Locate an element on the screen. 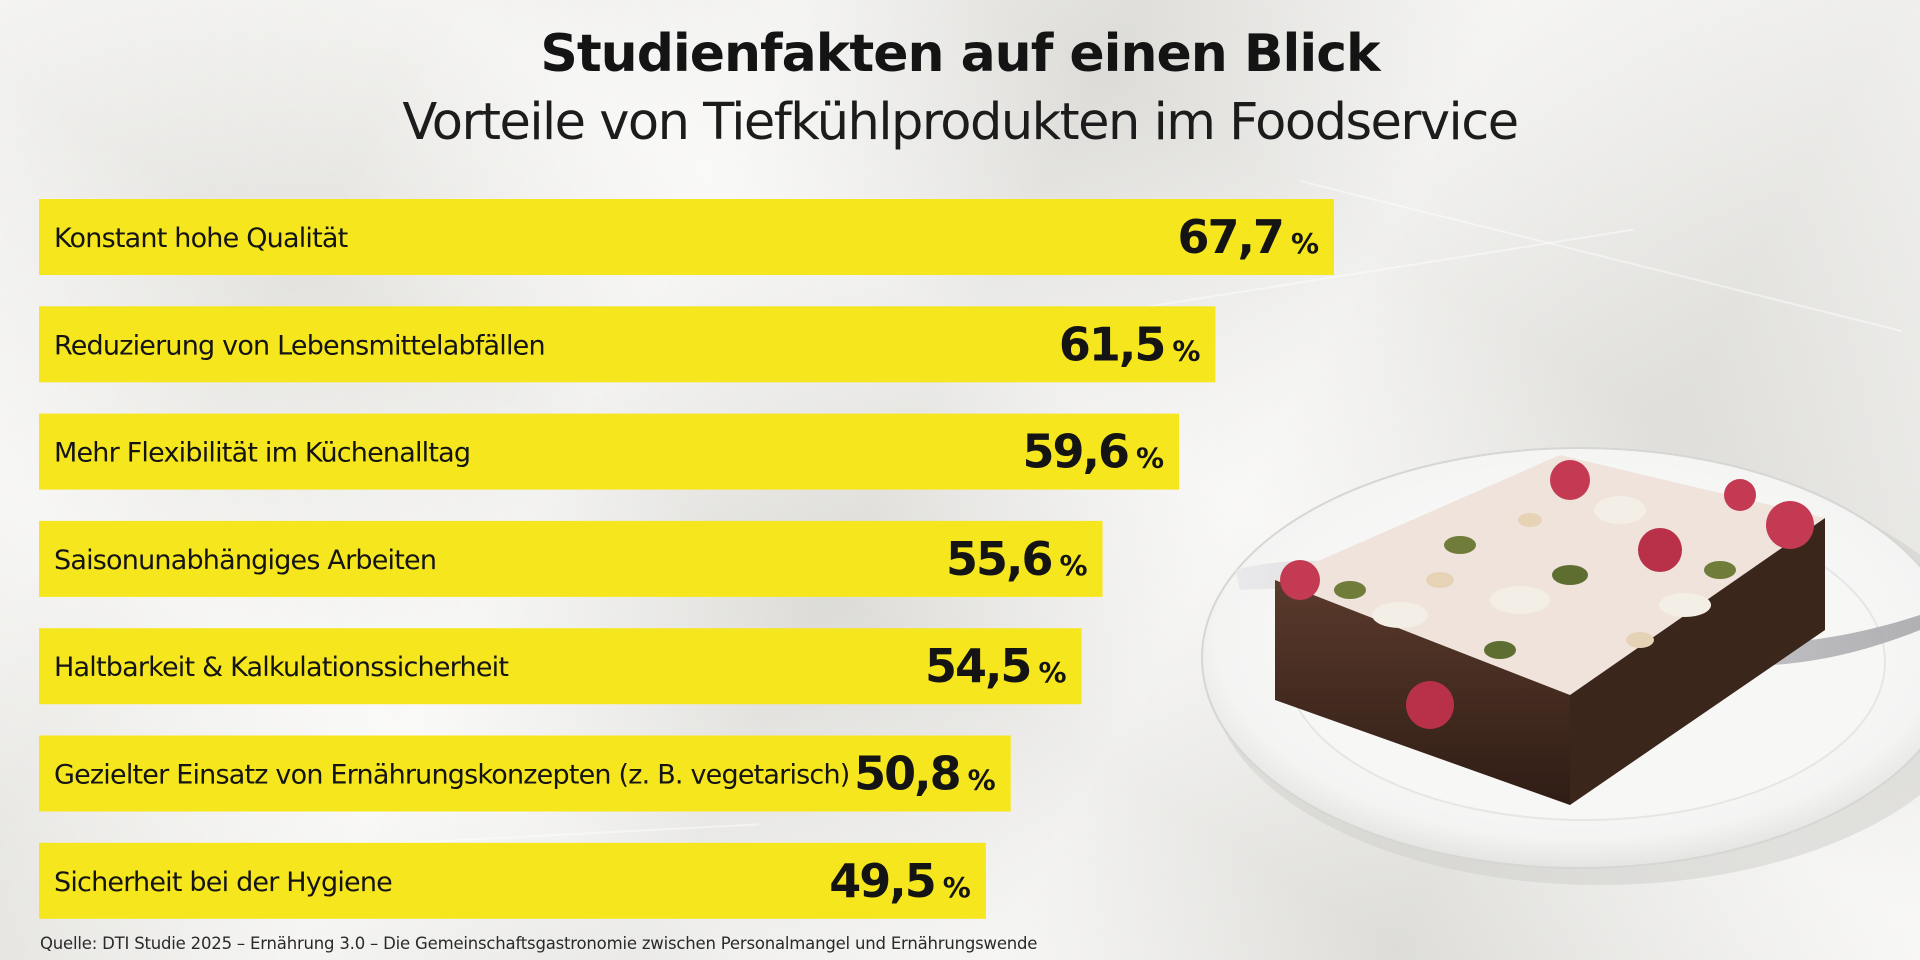 Image resolution: width=1920 pixels, height=960 pixels. bar-label: Reduzierung von Lebensmittelabfällen is located at coordinates (299, 345).